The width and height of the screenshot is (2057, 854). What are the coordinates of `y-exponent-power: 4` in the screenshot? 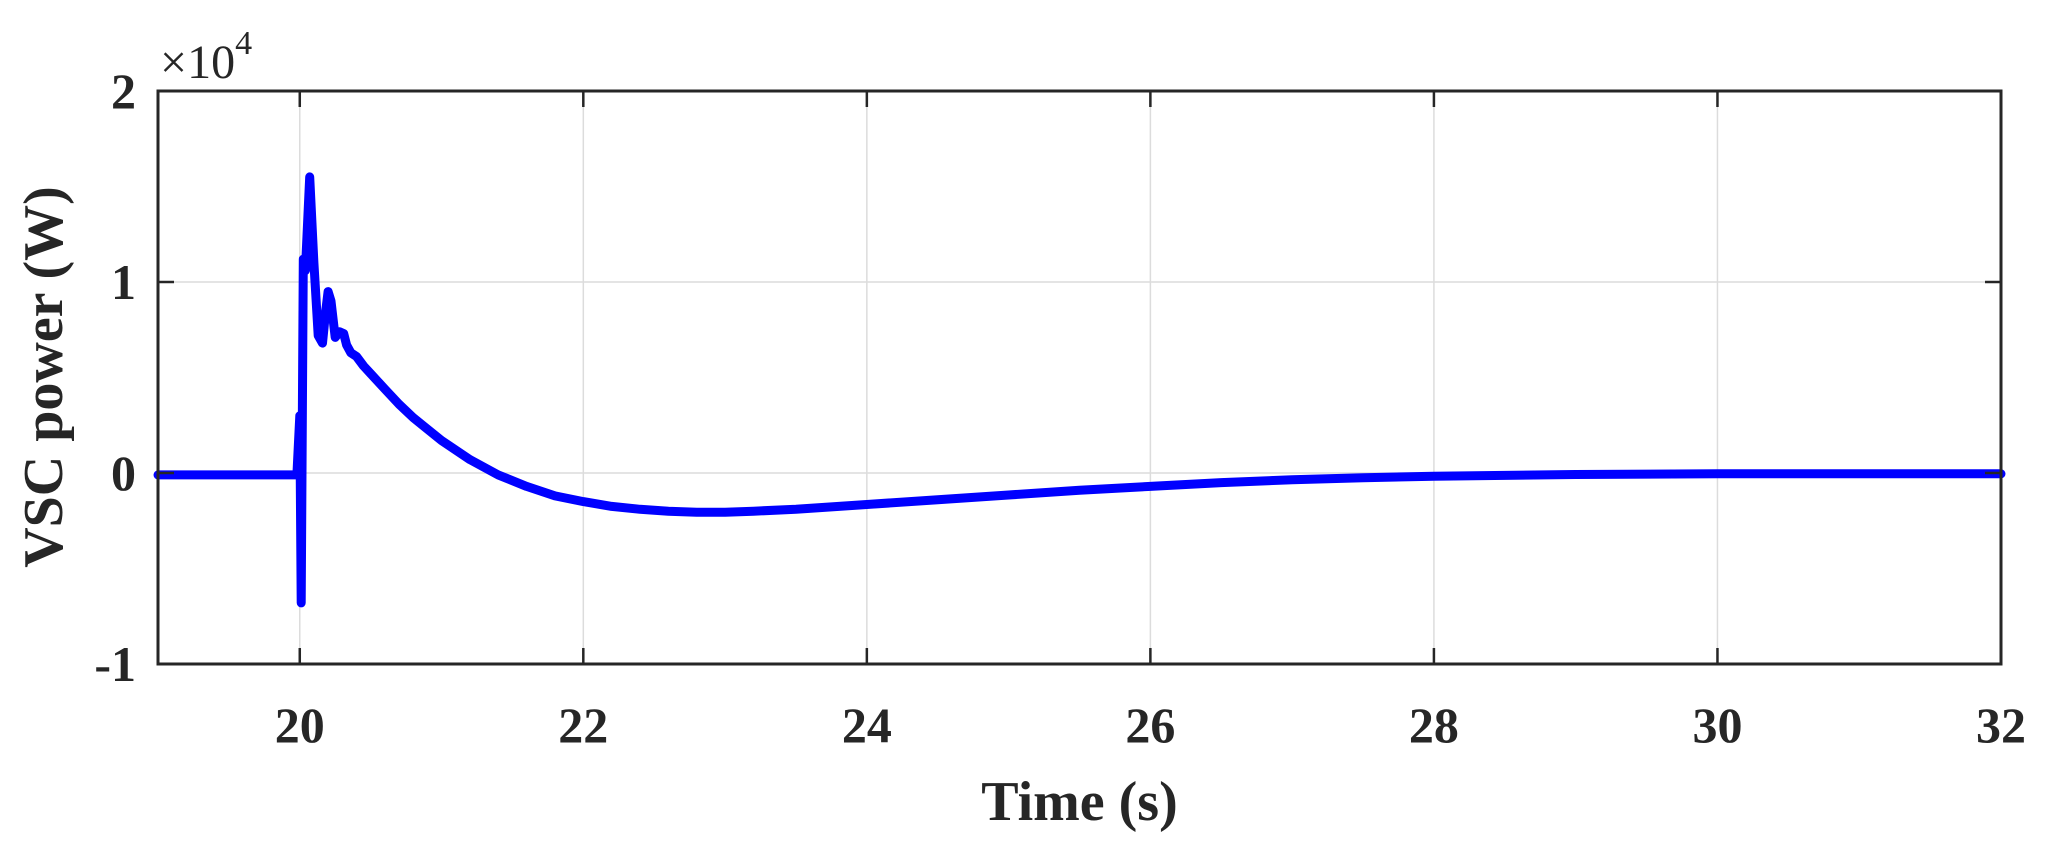 It's located at (243, 43).